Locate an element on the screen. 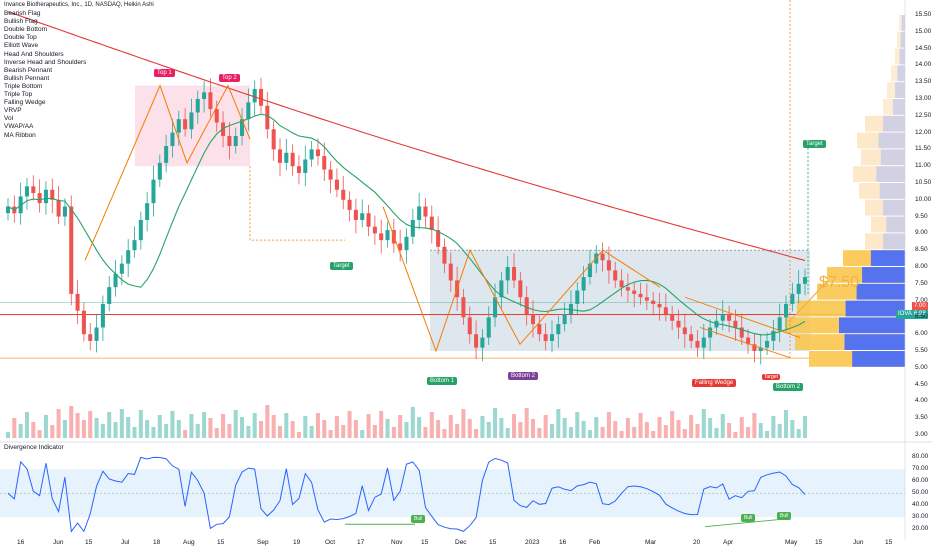 This screenshot has width=932, height=550. y-tick-label: 13.00 is located at coordinates (923, 98).